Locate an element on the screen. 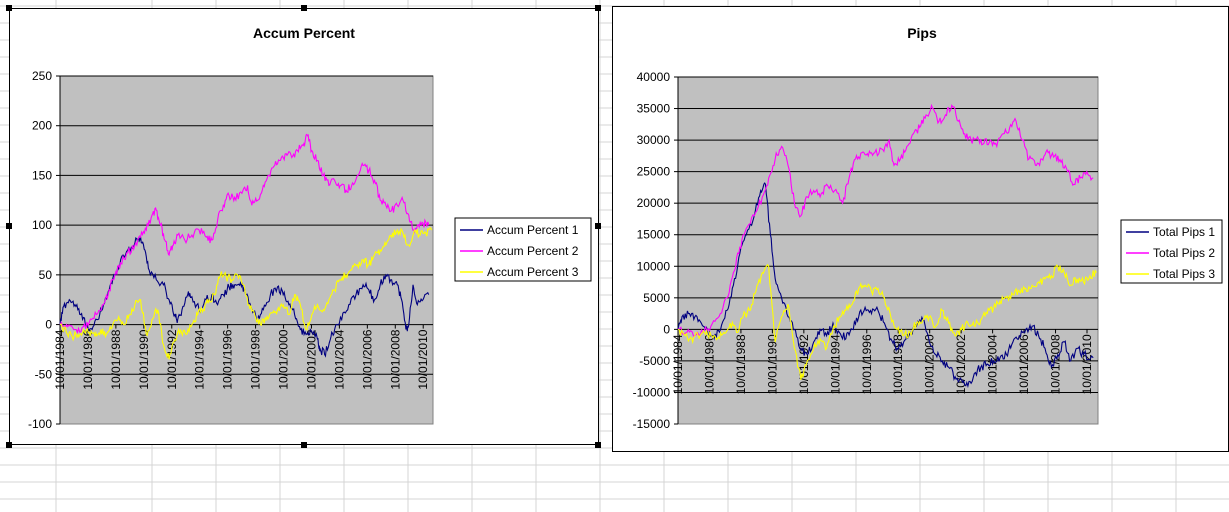 This screenshot has width=1229, height=512. legend-entry: Accum Percent 3 is located at coordinates (533, 272).